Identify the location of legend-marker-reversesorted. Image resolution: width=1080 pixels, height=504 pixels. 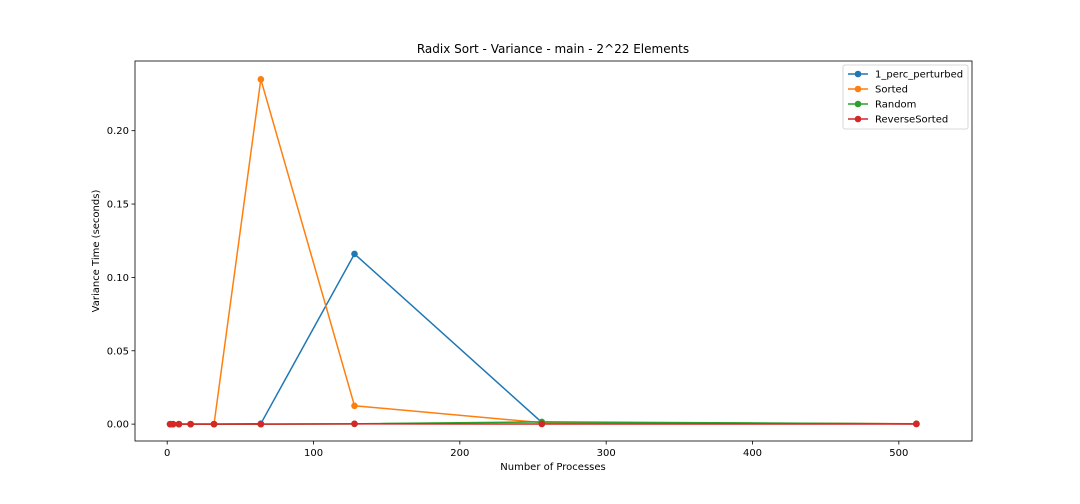
(858, 119).